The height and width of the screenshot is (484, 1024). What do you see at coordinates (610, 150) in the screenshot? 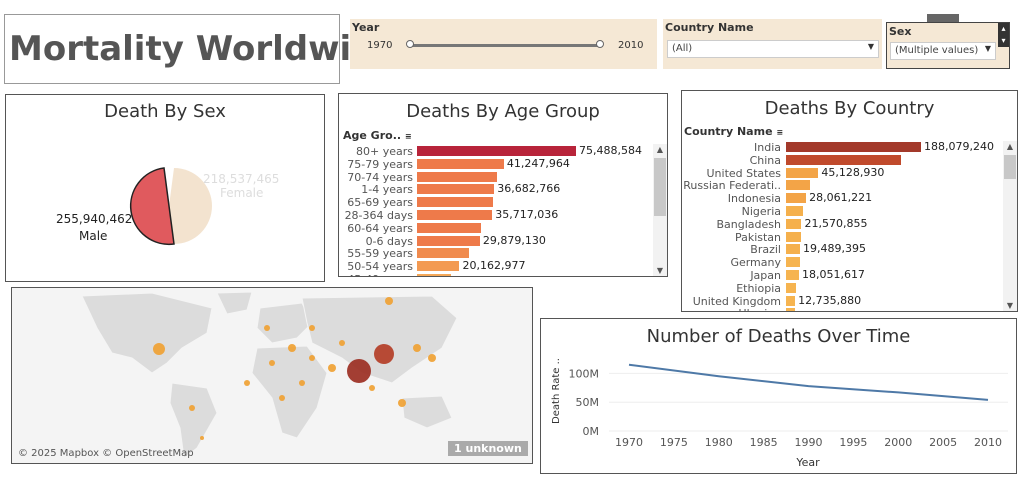
I see `age-group-value: 75,488,584` at bounding box center [610, 150].